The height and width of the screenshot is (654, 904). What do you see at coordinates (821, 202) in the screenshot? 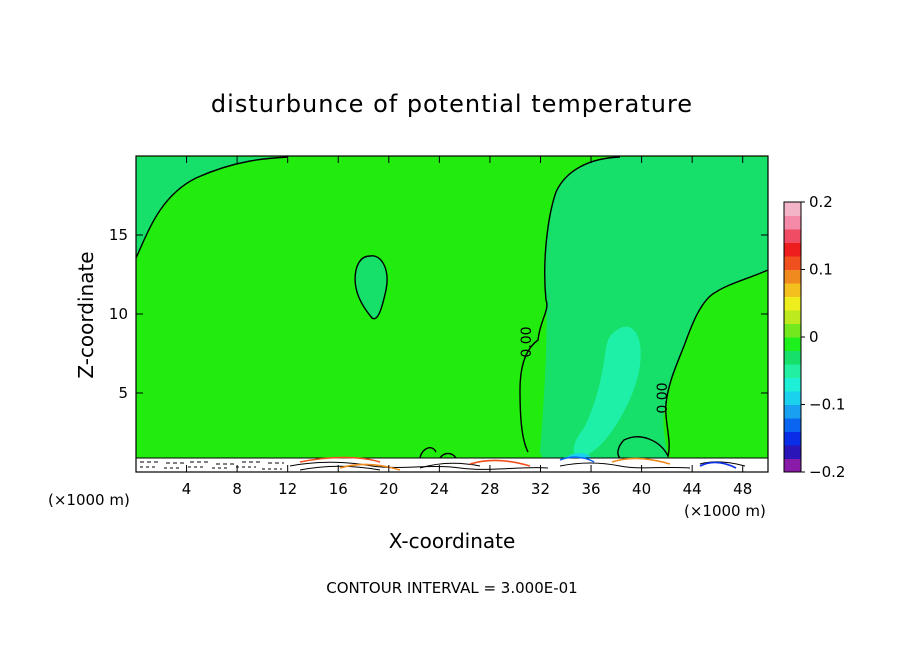
I see `colorbar-tick-label: 0.2` at bounding box center [821, 202].